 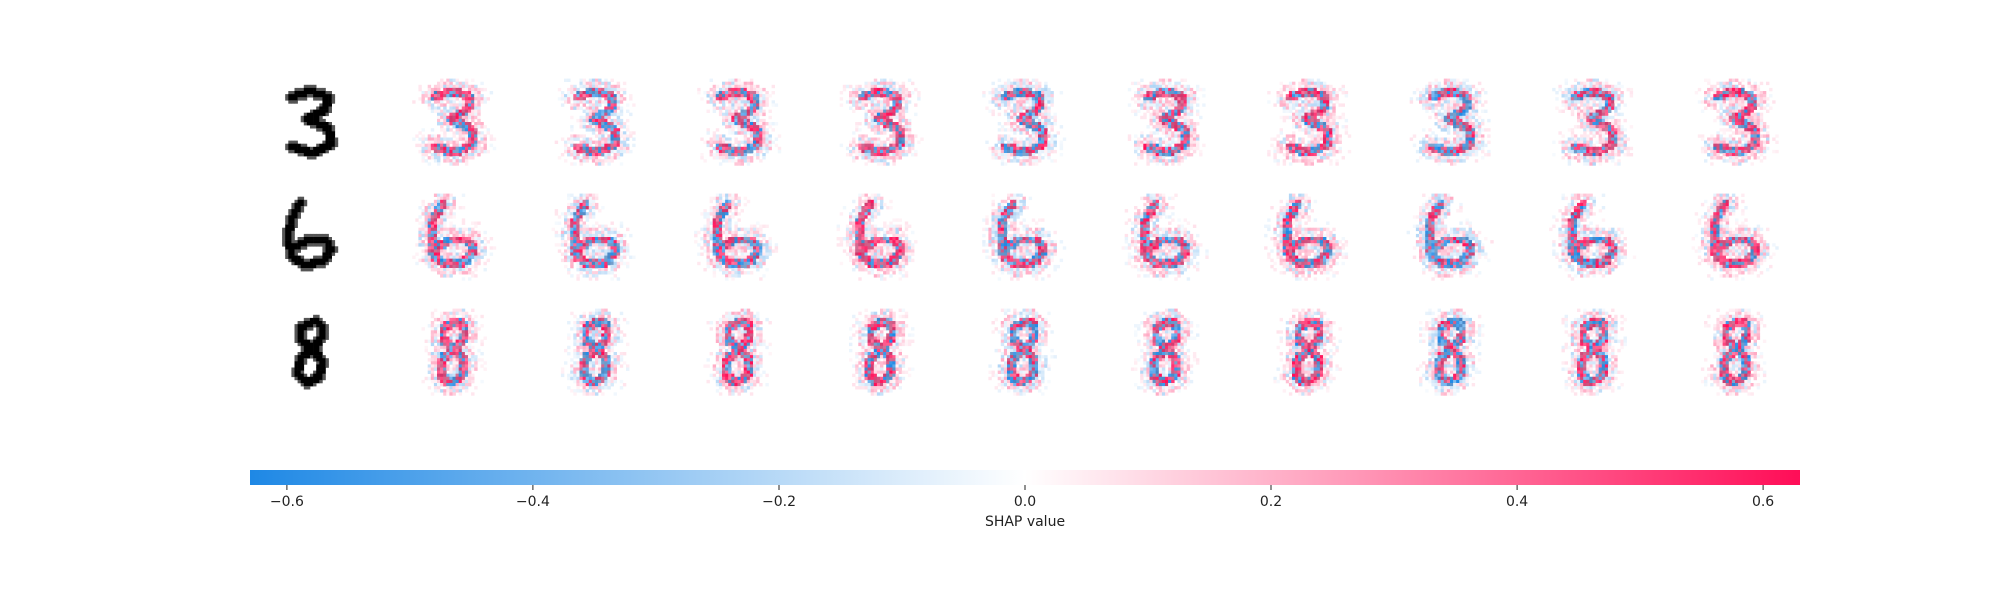 I want to click on colorbar-gradient, so click(x=1025, y=477).